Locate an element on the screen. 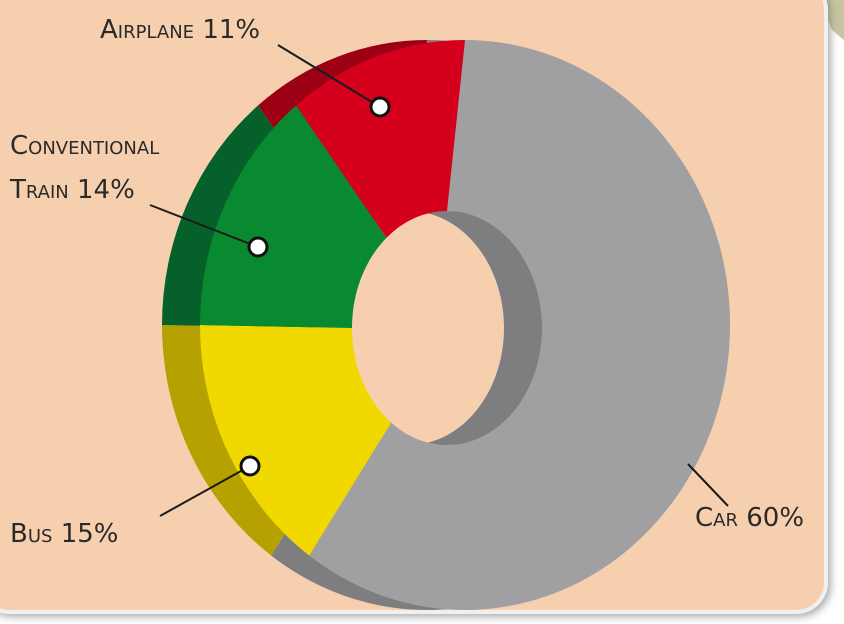 The image size is (844, 624). slice-label: Airplane 11% is located at coordinates (180, 30).